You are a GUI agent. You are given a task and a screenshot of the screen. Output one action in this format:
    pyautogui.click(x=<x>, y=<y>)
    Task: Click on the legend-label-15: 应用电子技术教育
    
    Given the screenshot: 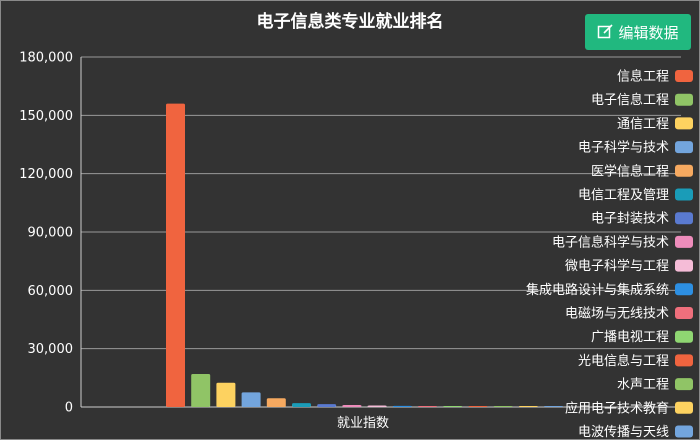 What is the action you would take?
    pyautogui.click(x=617, y=408)
    